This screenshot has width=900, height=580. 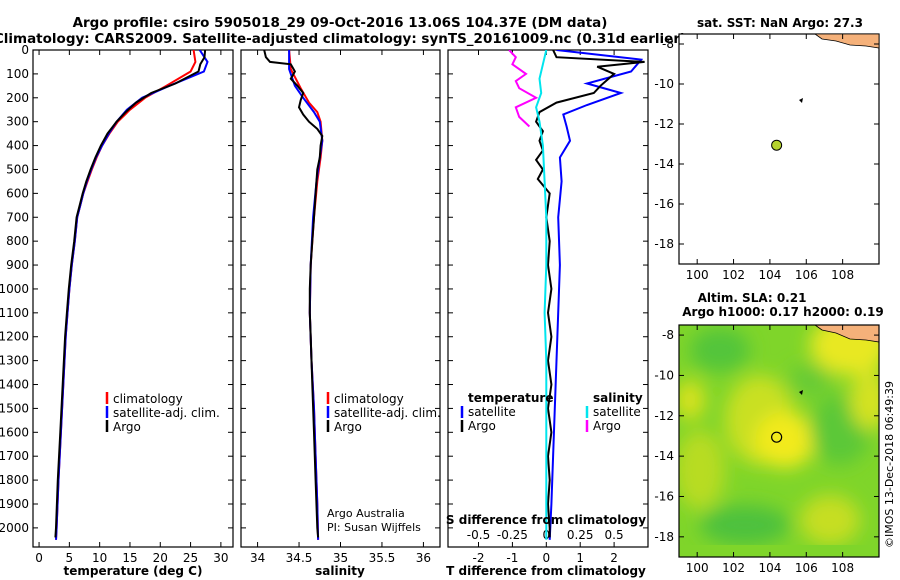 I want to click on x-tick-label: 5, so click(x=70, y=558).